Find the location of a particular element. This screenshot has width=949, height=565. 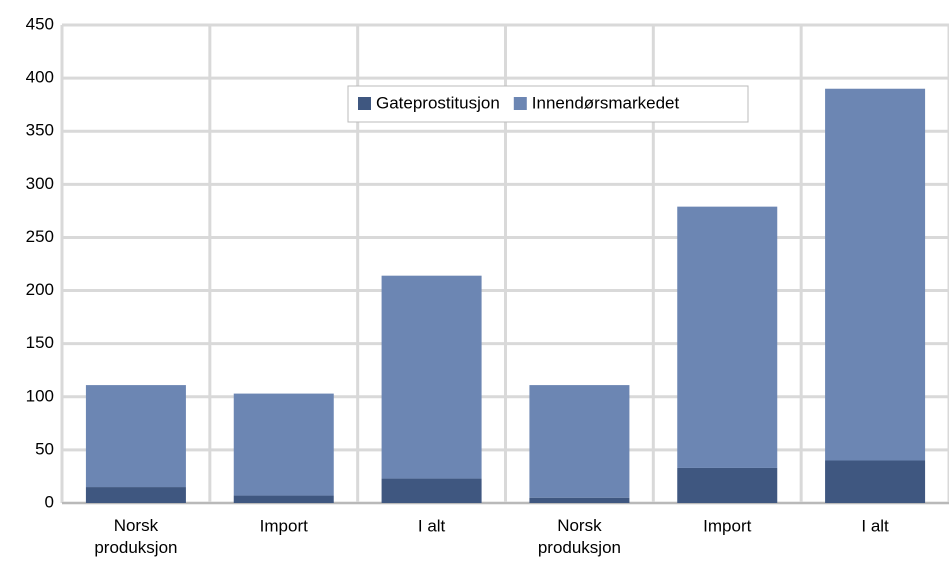

y-tick-label: 450 is located at coordinates (40, 23).